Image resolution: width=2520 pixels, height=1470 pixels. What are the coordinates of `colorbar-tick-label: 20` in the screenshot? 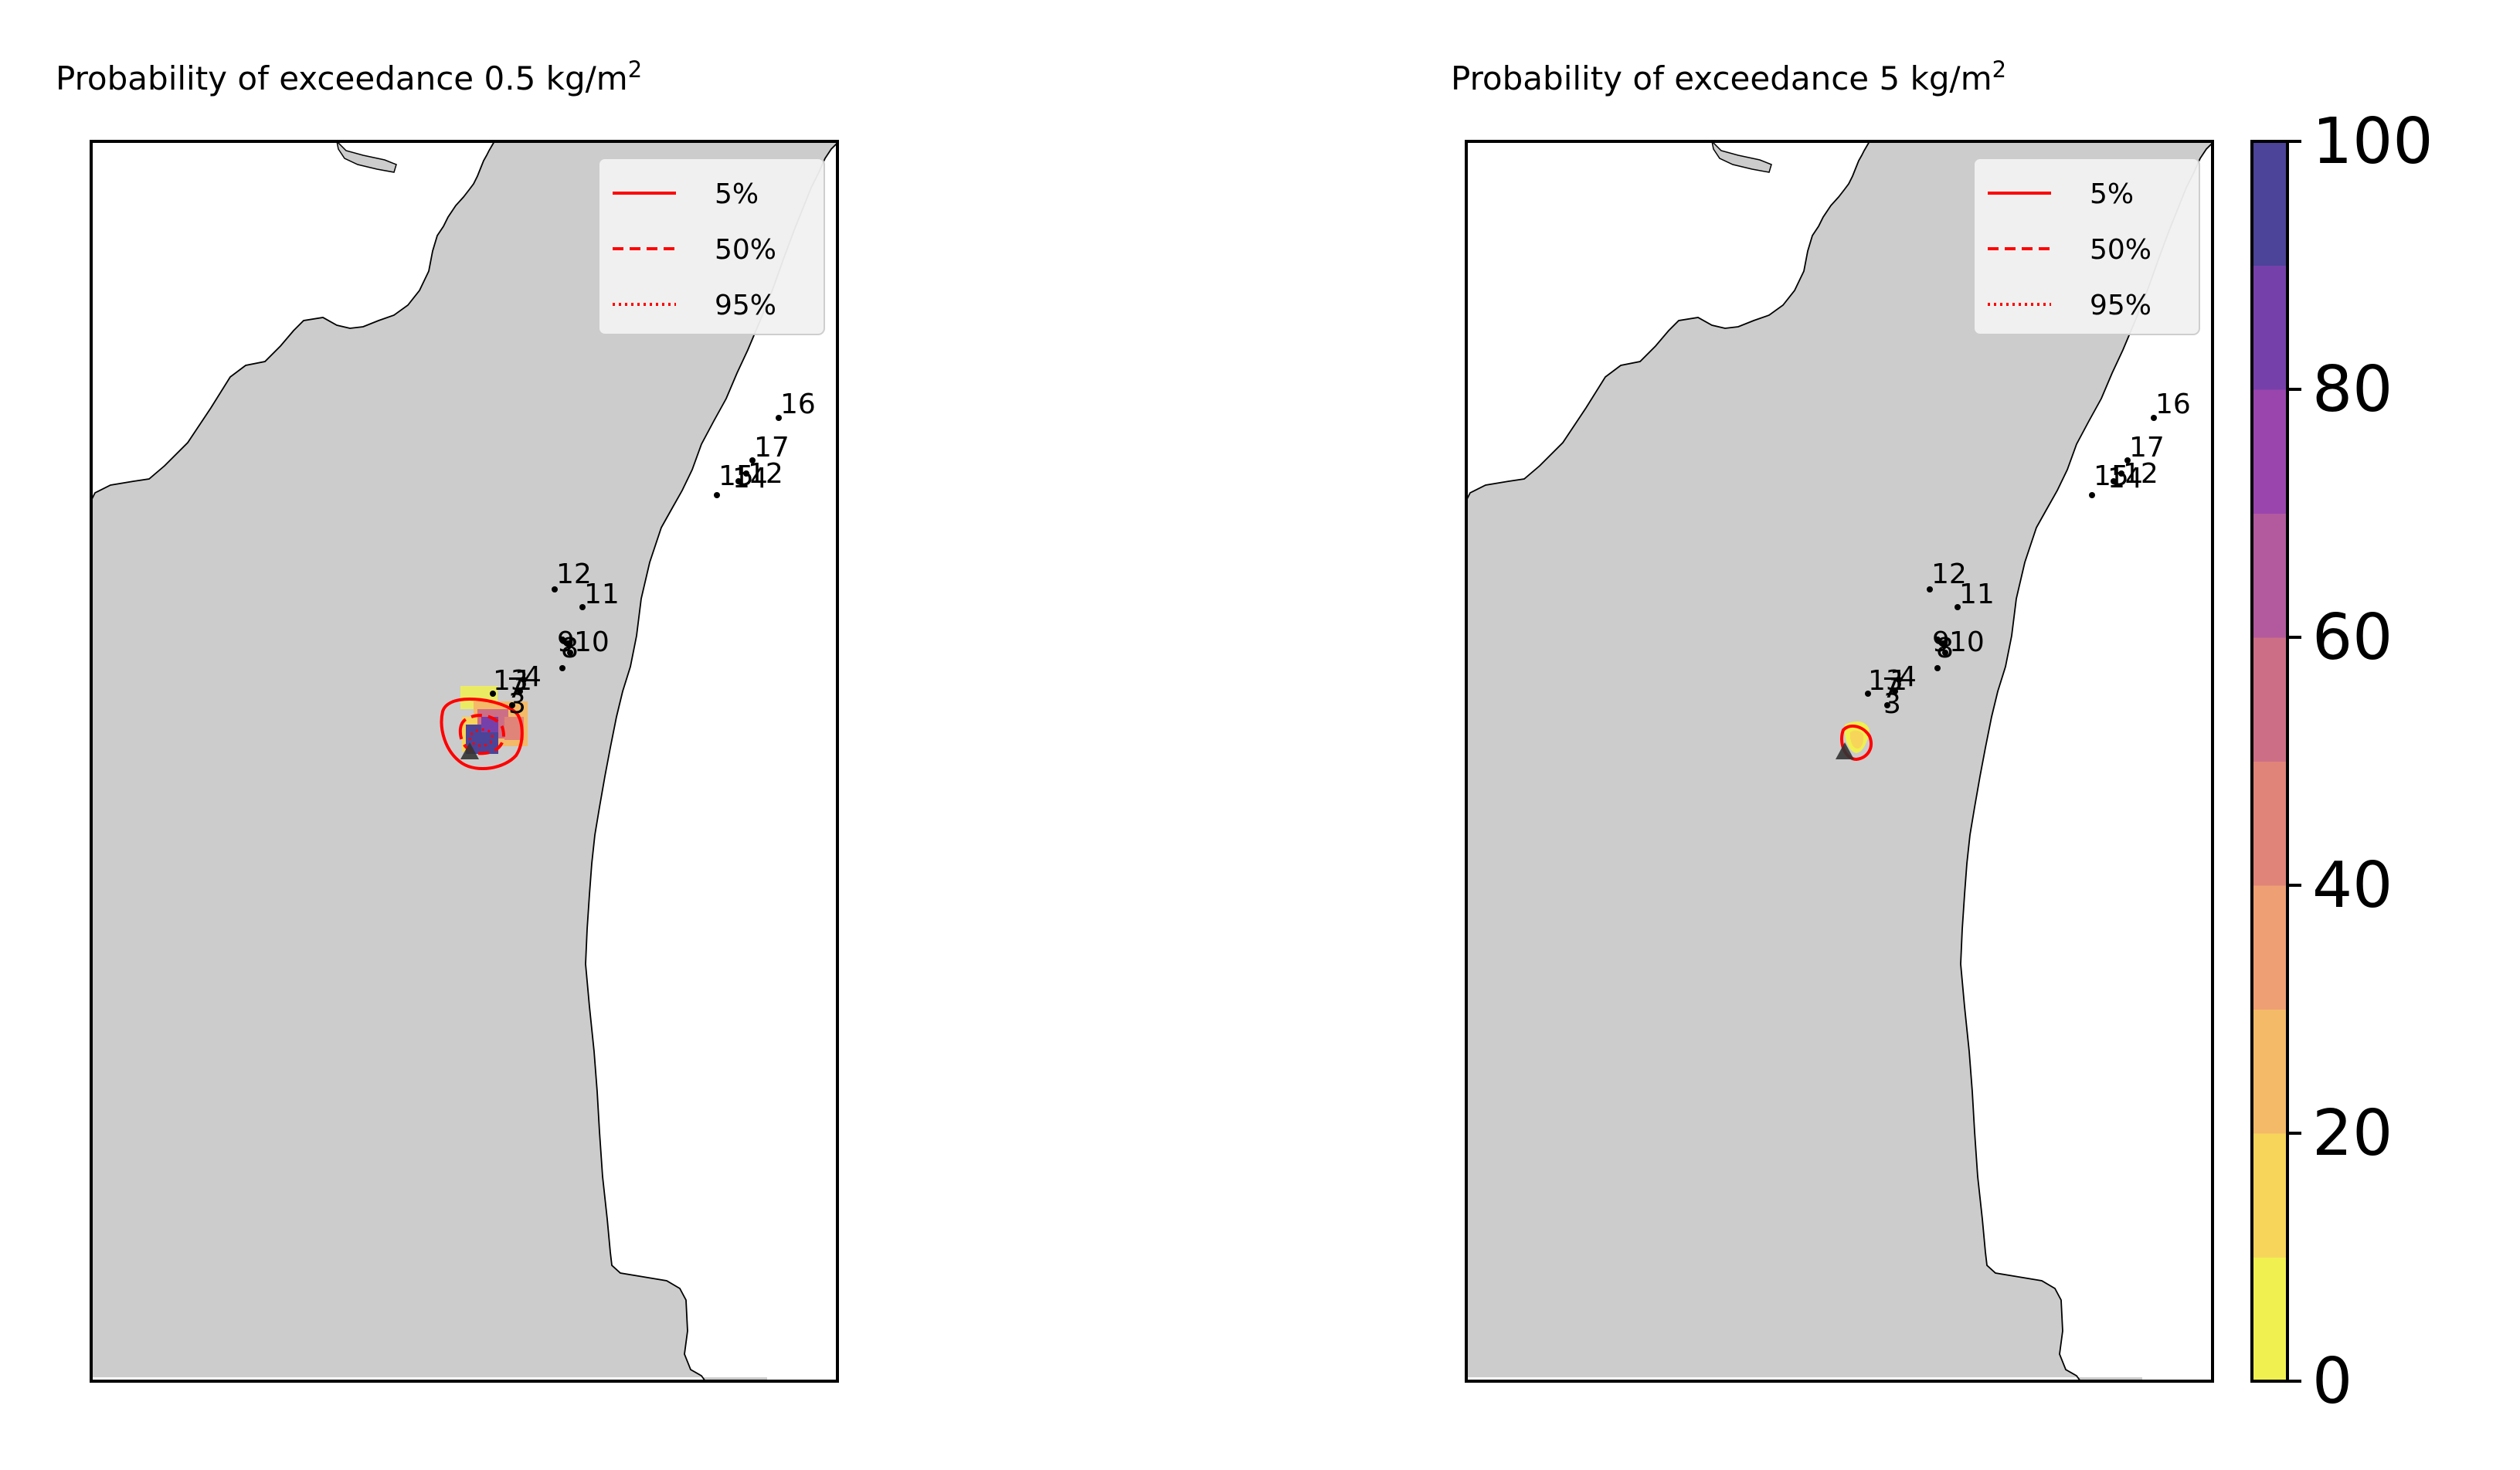 It's located at (2352, 1133).